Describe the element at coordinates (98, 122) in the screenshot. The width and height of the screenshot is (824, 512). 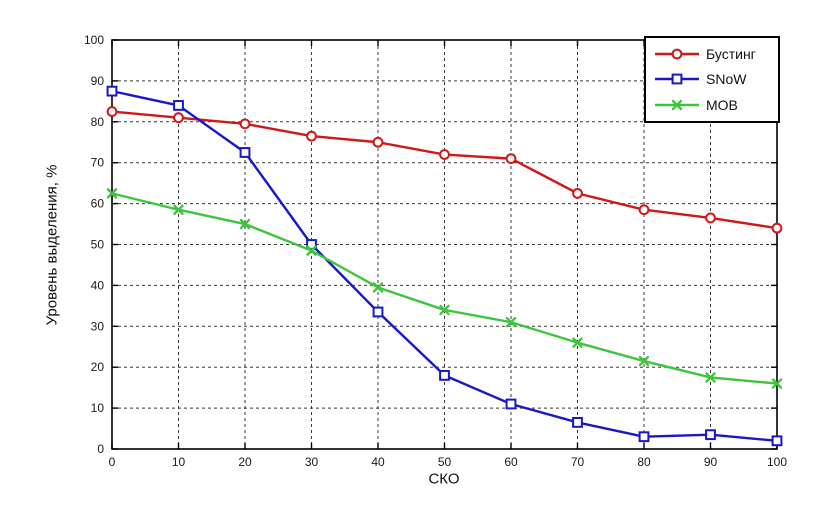
I see `y-tick-label: 80` at that location.